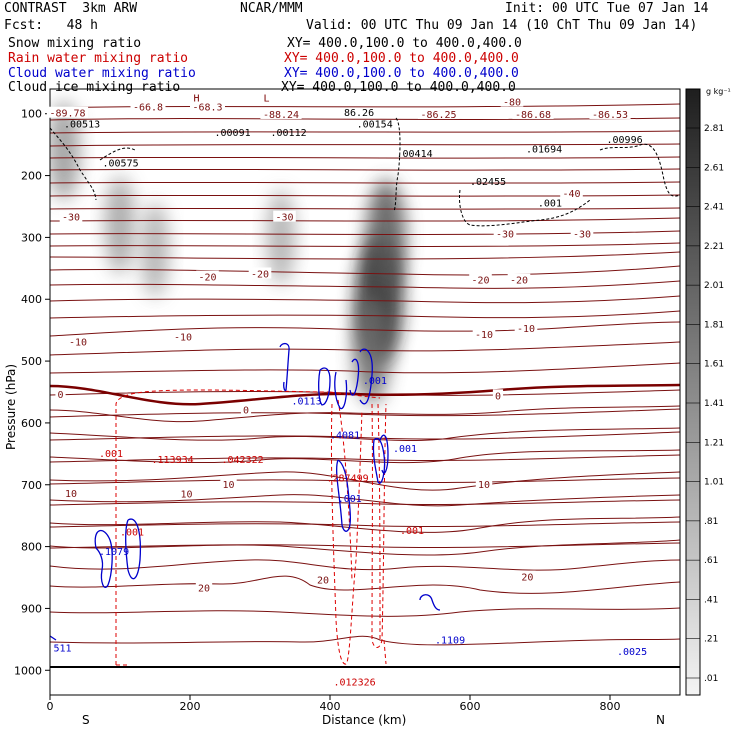  What do you see at coordinates (533, 115) in the screenshot?
I see `temperature-label: -86.68` at bounding box center [533, 115].